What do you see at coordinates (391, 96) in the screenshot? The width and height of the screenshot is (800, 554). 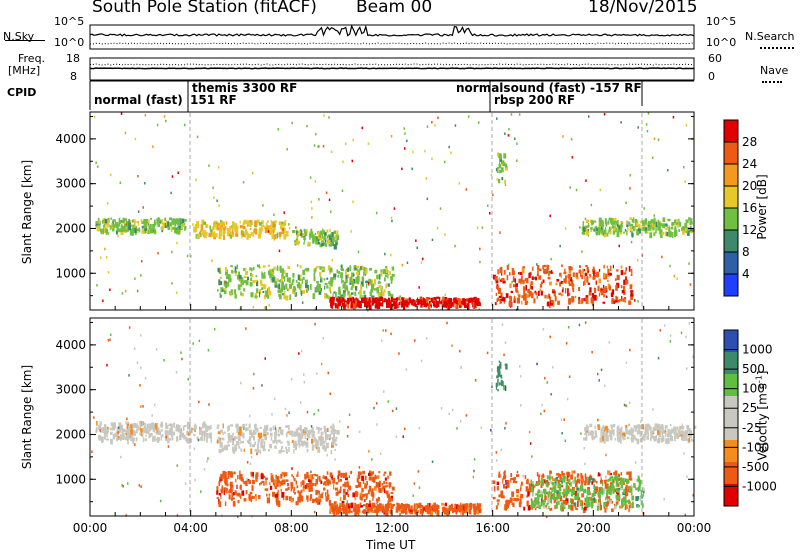 I see `cpid-panel` at bounding box center [391, 96].